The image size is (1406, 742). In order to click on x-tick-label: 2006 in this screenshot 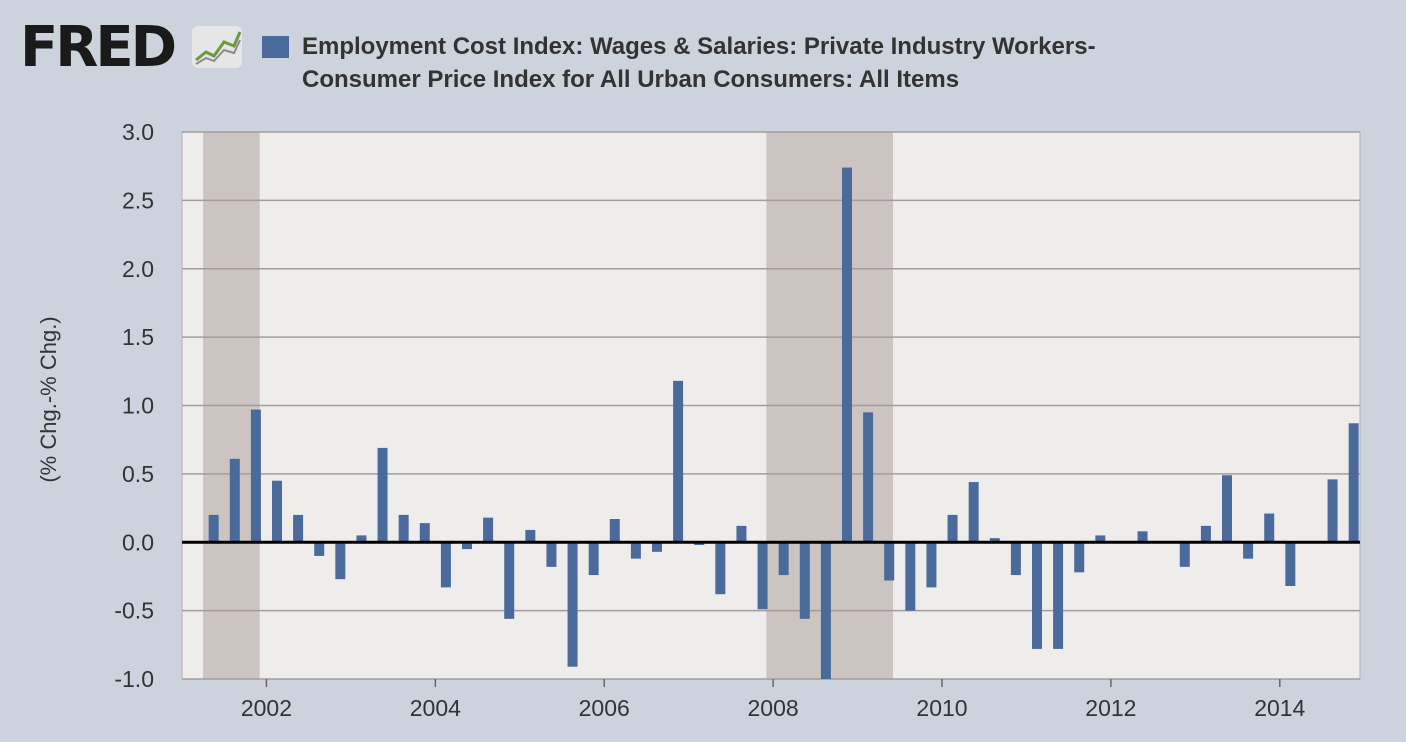, I will do `click(604, 708)`.